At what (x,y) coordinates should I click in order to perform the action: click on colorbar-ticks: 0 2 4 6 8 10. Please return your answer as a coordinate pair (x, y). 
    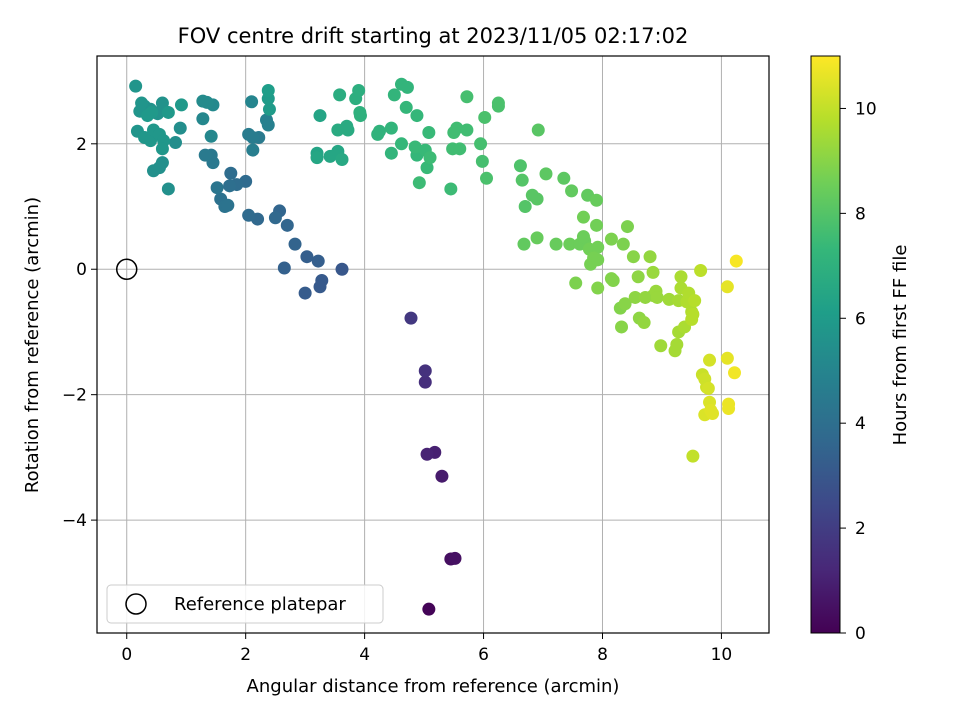
    Looking at the image, I should click on (858, 371).